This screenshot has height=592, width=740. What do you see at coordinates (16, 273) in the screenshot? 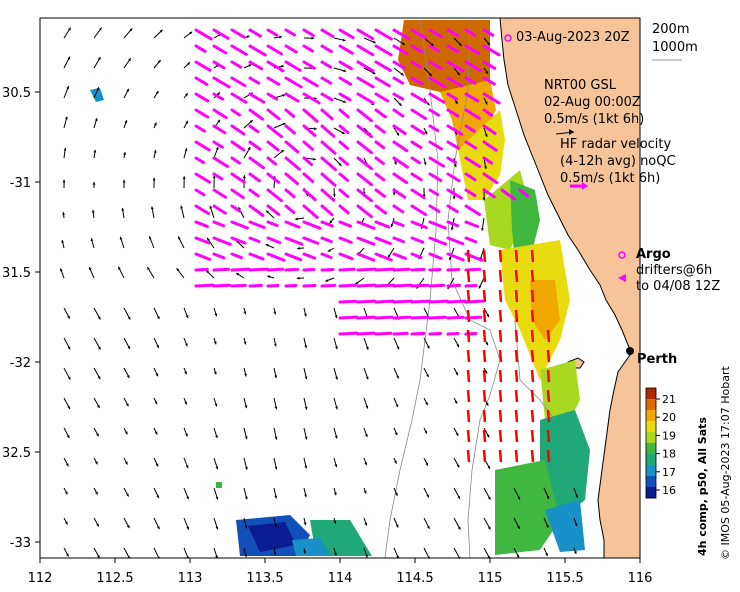
I see `y-tick-label: 31.5` at bounding box center [16, 273].